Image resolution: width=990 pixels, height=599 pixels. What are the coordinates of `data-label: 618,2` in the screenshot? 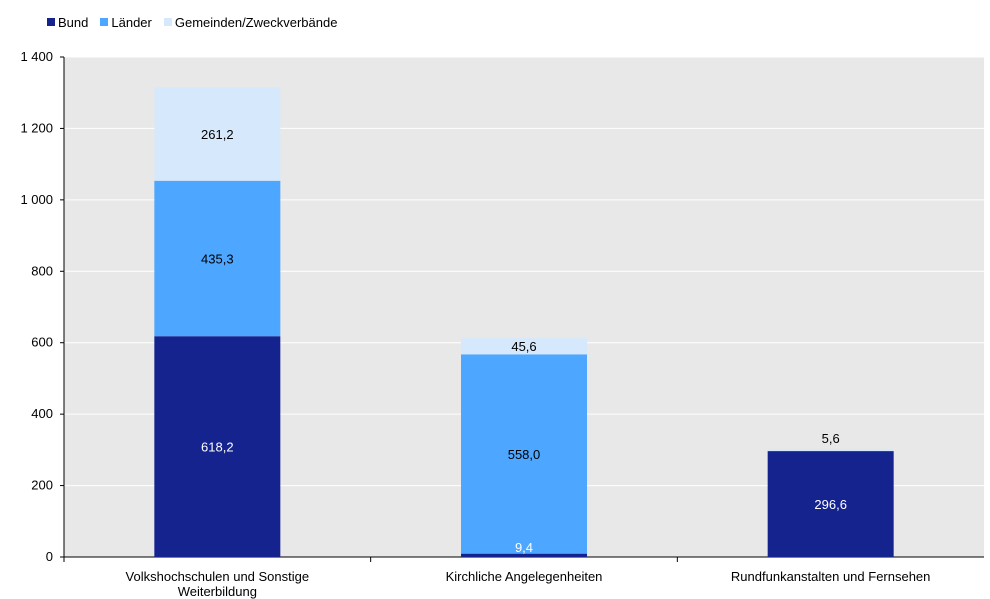 It's located at (217, 447).